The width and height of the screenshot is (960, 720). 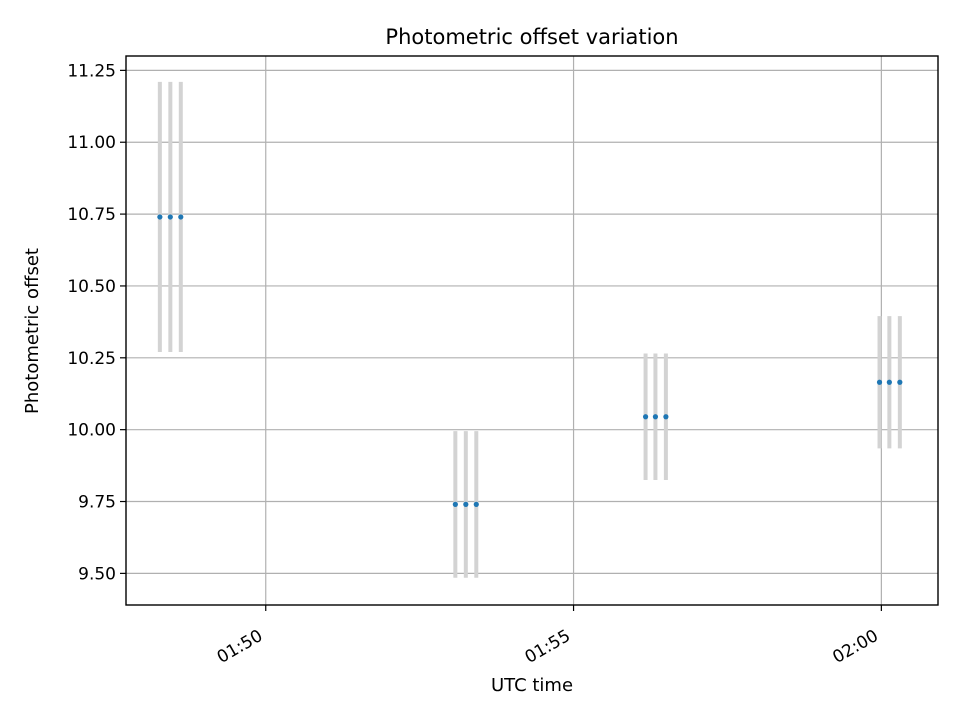 What do you see at coordinates (91, 359) in the screenshot?
I see `y-tick-label: 10.25` at bounding box center [91, 359].